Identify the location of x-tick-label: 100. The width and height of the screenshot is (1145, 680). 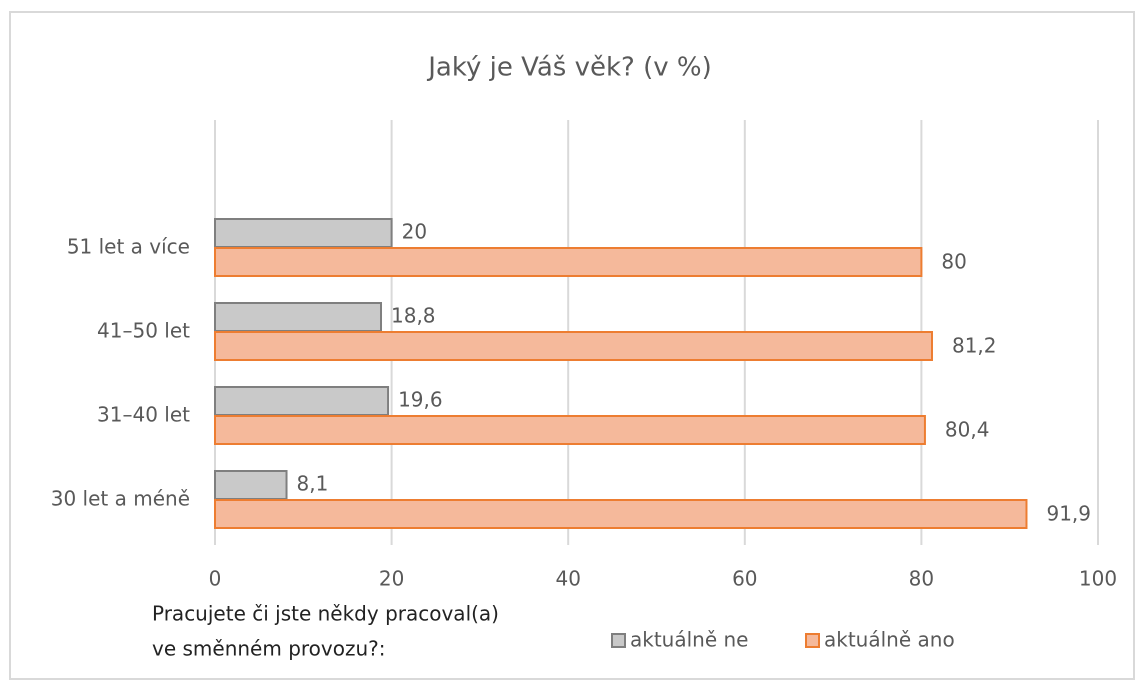
(1098, 579).